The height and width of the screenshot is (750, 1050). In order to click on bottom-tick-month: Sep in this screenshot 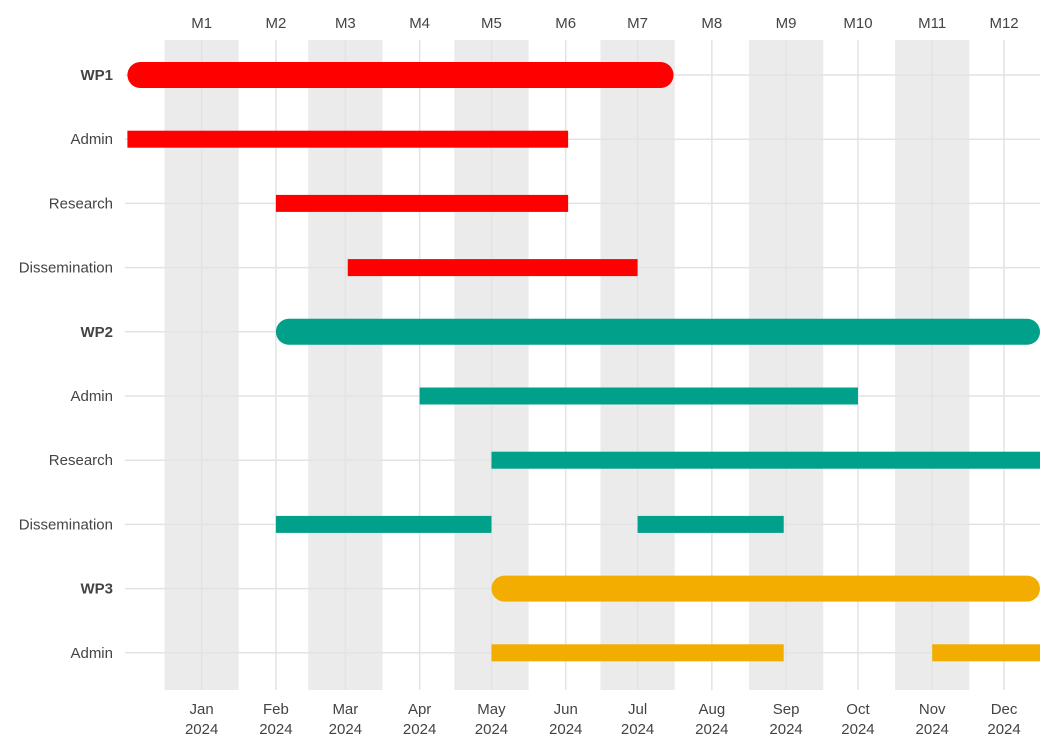, I will do `click(786, 709)`.